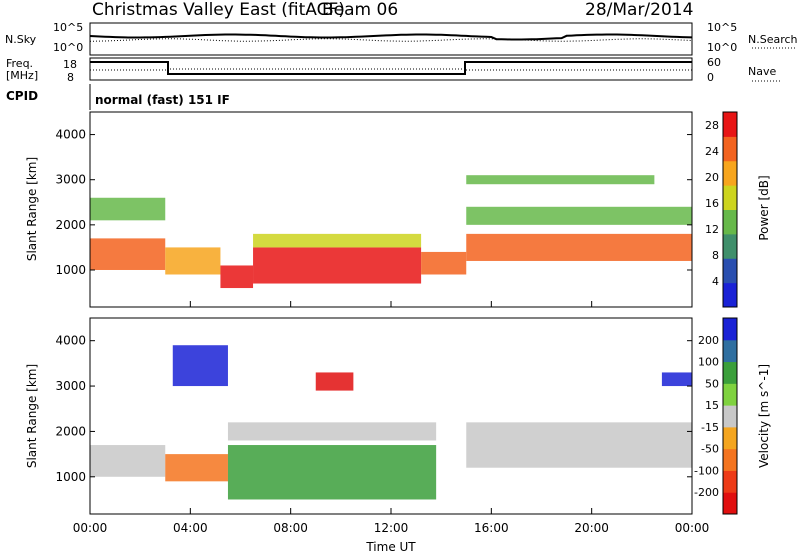 The width and height of the screenshot is (800, 554). I want to click on noise-left-tick-low: 10^0, so click(68, 47).